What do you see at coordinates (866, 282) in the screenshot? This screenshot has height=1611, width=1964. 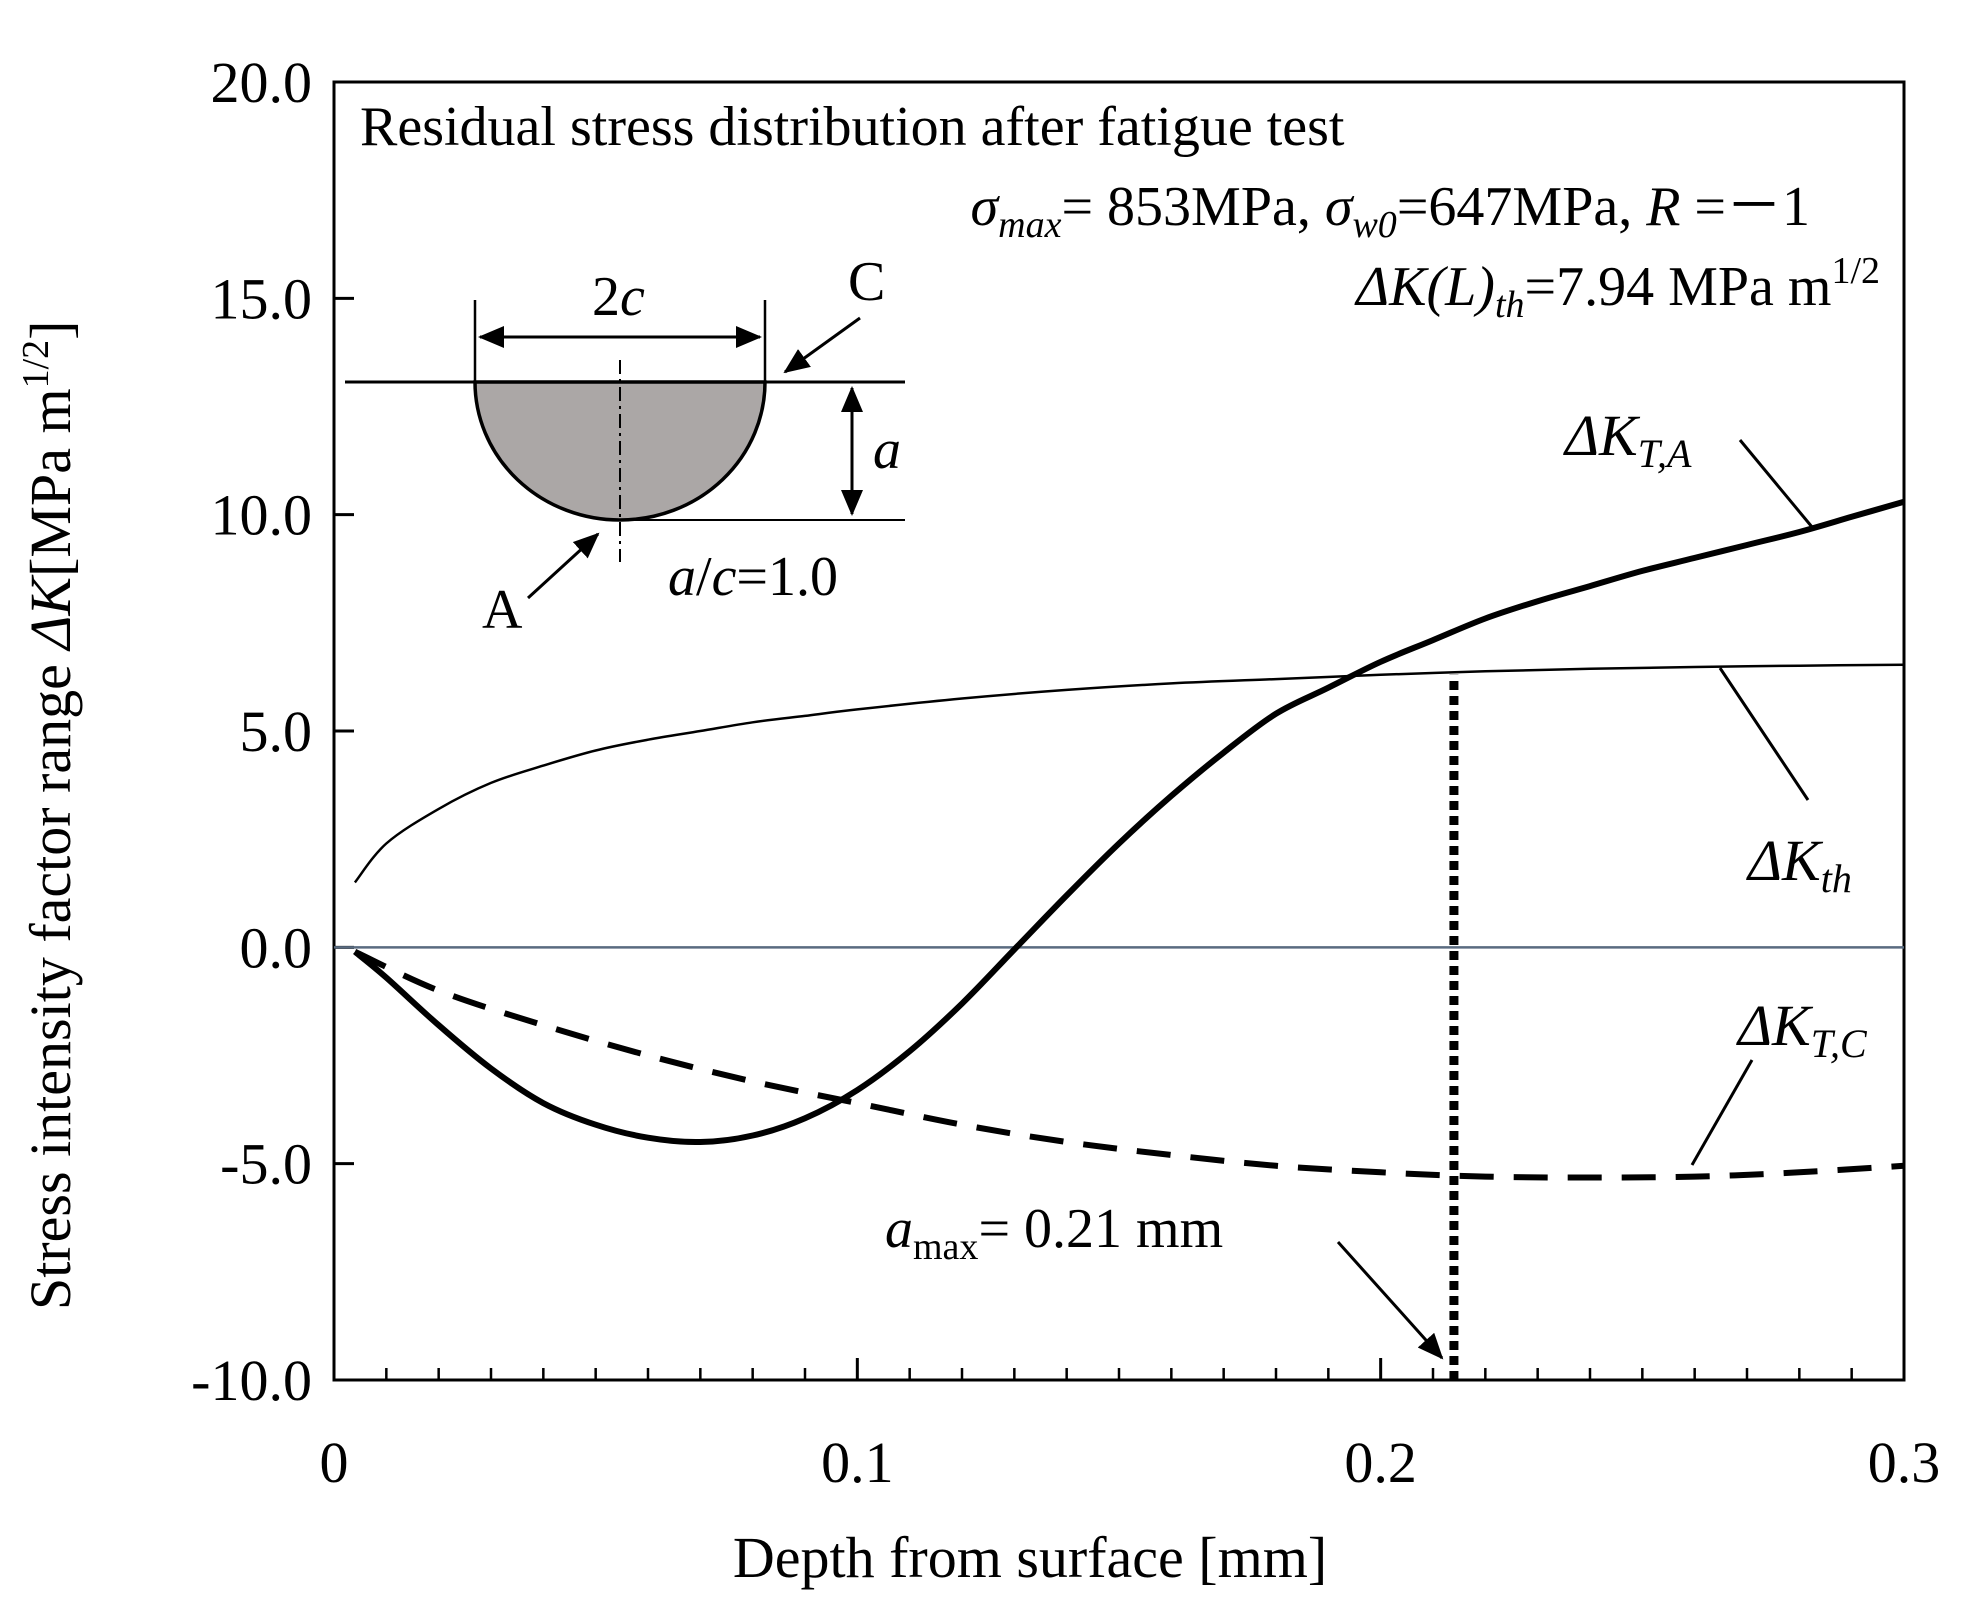 I see `inset-point-C: C` at bounding box center [866, 282].